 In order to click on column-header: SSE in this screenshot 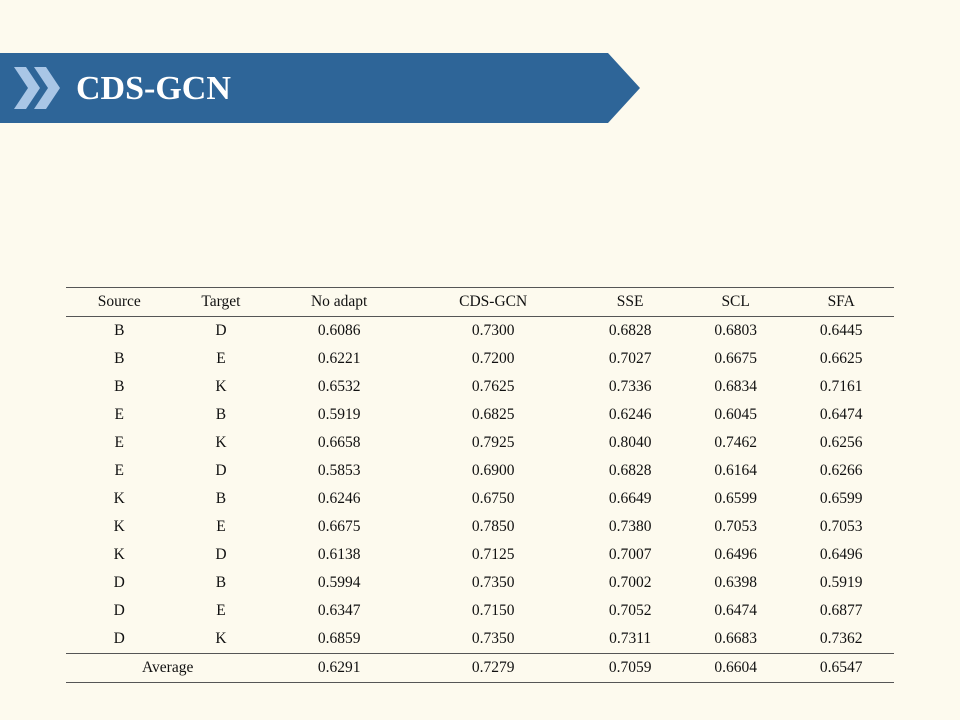, I will do `click(630, 301)`.